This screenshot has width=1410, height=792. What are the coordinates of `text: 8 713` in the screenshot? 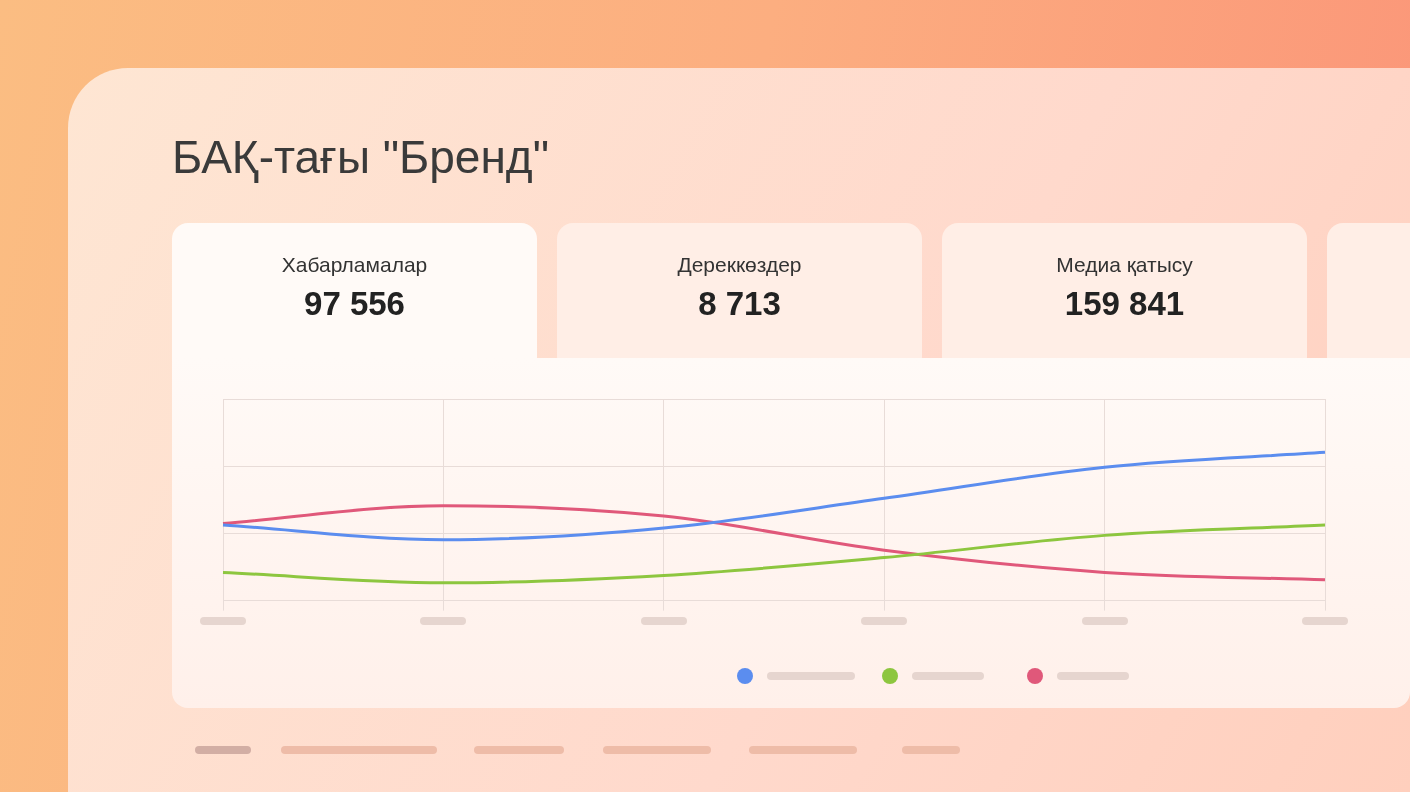 It's located at (739, 303).